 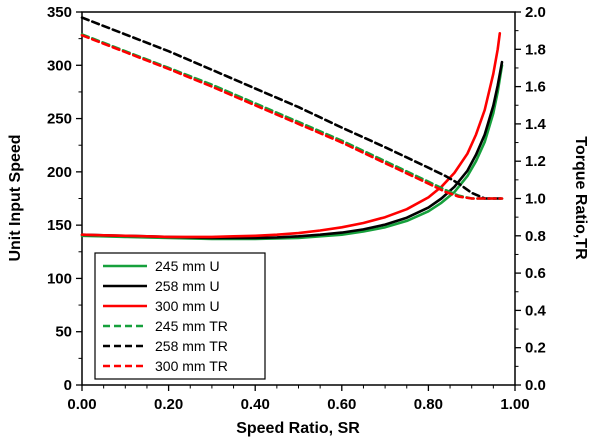 I want to click on left-y-tick-label: 200, so click(x=59, y=172).